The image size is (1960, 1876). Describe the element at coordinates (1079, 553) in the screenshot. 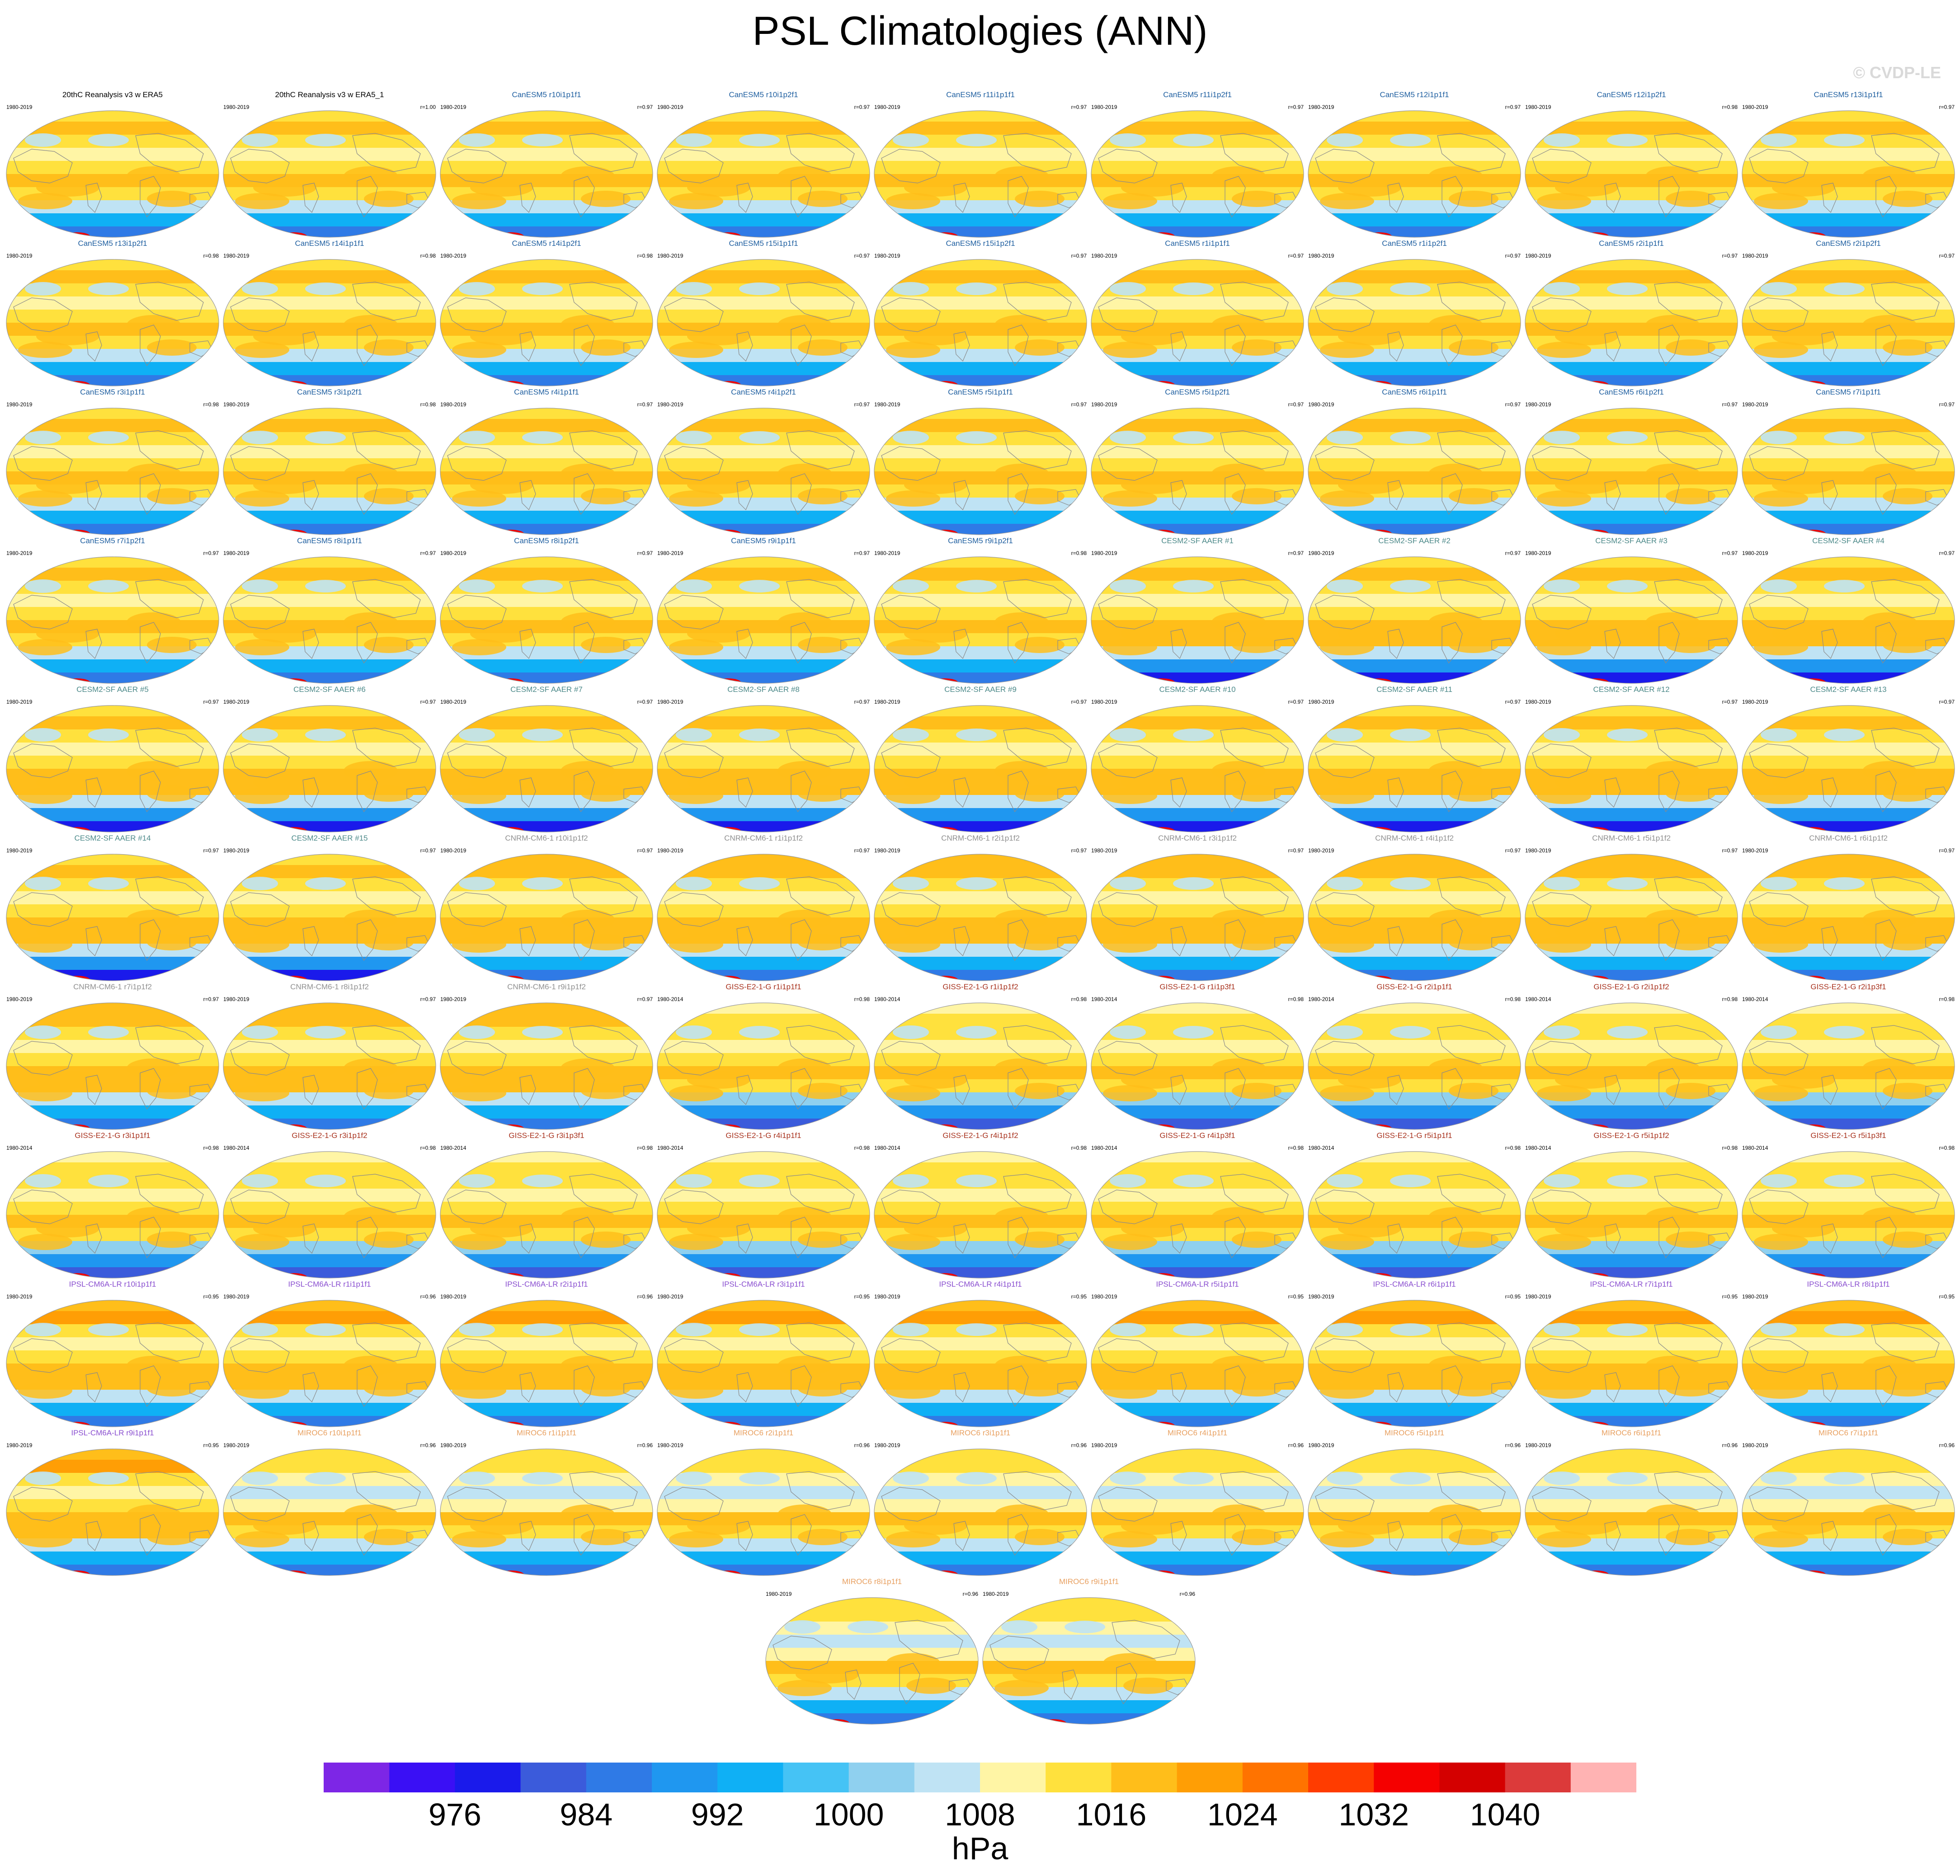

I see `panel-correlation: r=0.98` at that location.